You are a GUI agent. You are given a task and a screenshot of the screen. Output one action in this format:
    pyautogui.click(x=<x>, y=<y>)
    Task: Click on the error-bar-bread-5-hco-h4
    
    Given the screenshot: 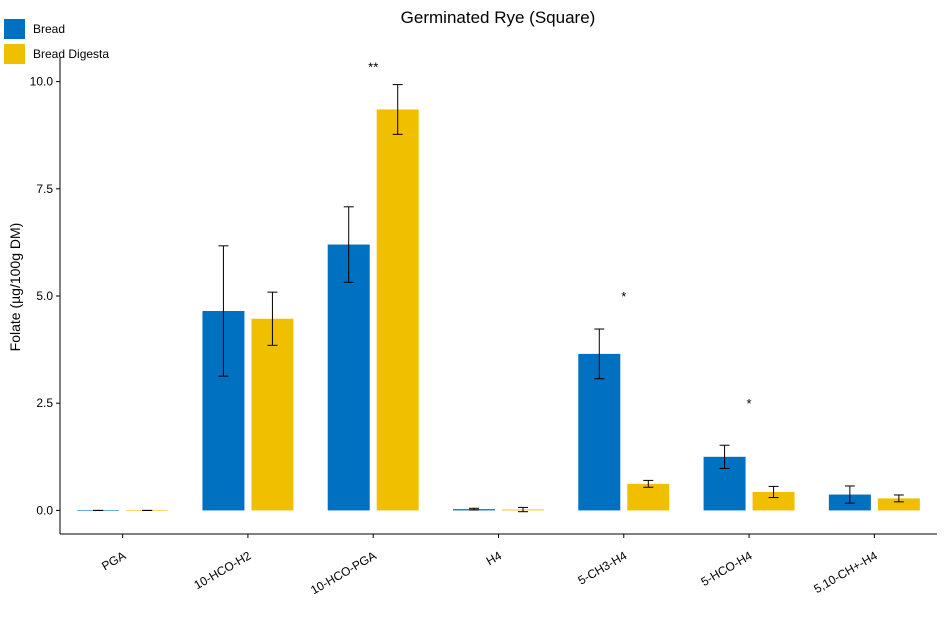 What is the action you would take?
    pyautogui.click(x=724, y=456)
    